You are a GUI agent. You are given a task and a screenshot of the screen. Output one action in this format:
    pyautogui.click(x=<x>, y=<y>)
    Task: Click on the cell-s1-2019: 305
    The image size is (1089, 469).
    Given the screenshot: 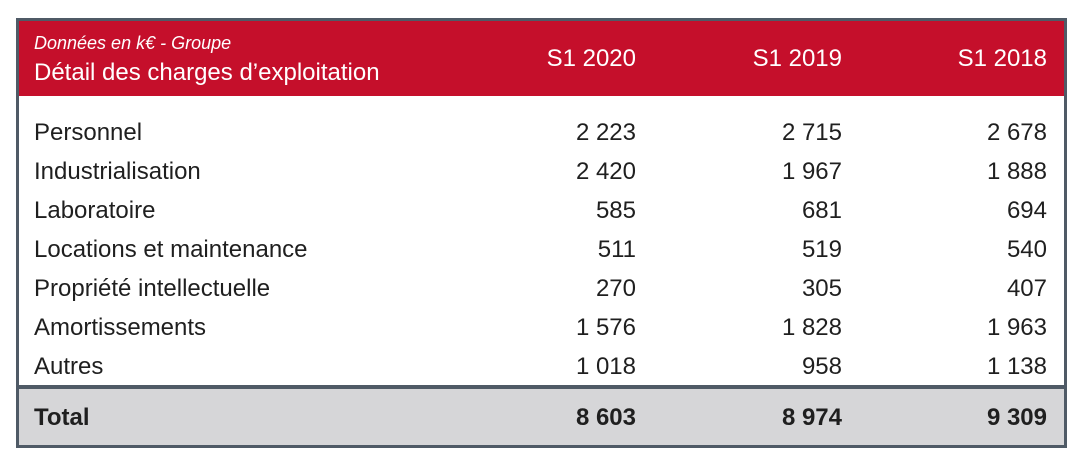 What is the action you would take?
    pyautogui.click(x=821, y=288)
    